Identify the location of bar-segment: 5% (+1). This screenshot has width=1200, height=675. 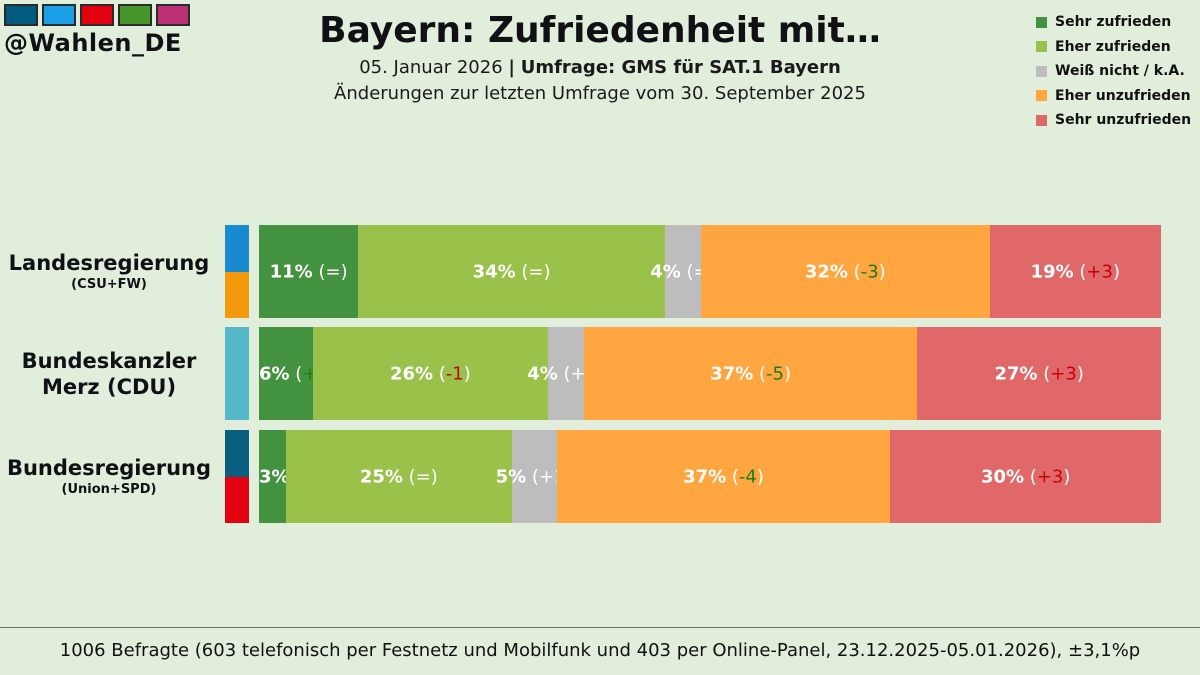
(534, 476).